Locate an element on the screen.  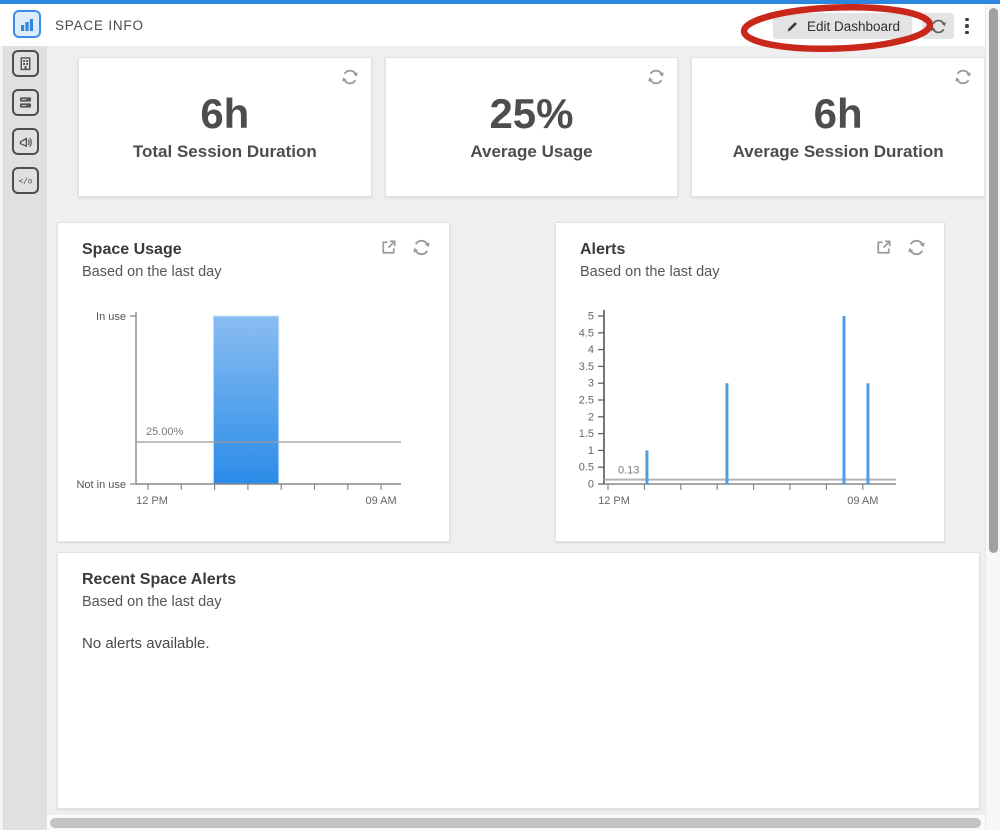
svg-text: 25.00% is located at coordinates (165, 432).